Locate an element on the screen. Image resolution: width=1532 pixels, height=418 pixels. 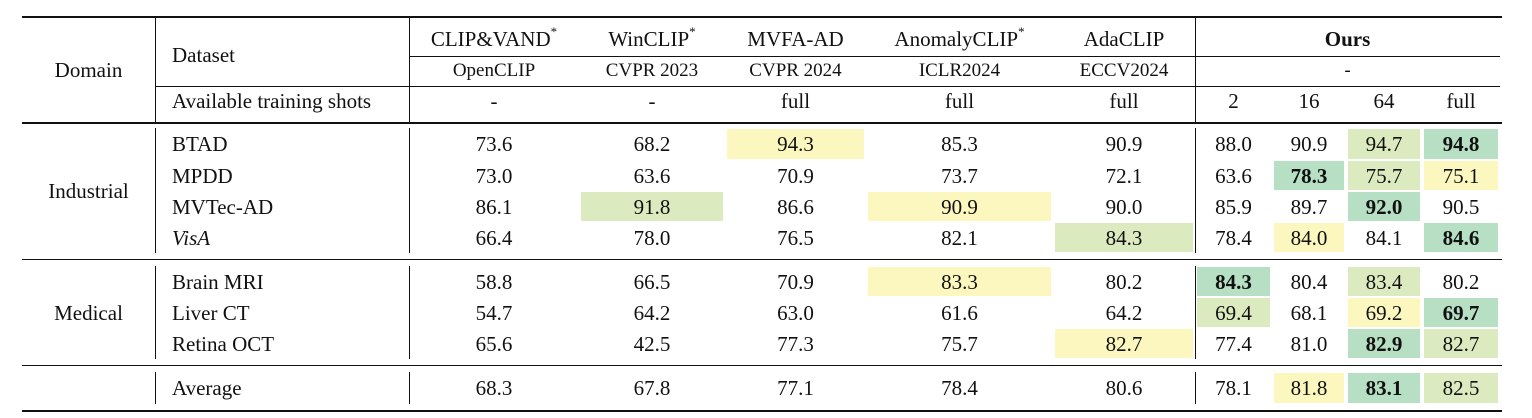
value-cell: 65.6 is located at coordinates (494, 344).